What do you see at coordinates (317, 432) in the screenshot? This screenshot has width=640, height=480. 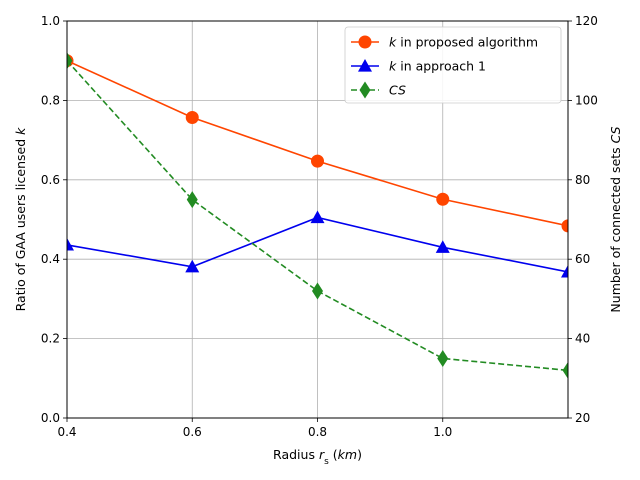 I see `x-tick-label: 0.8` at bounding box center [317, 432].